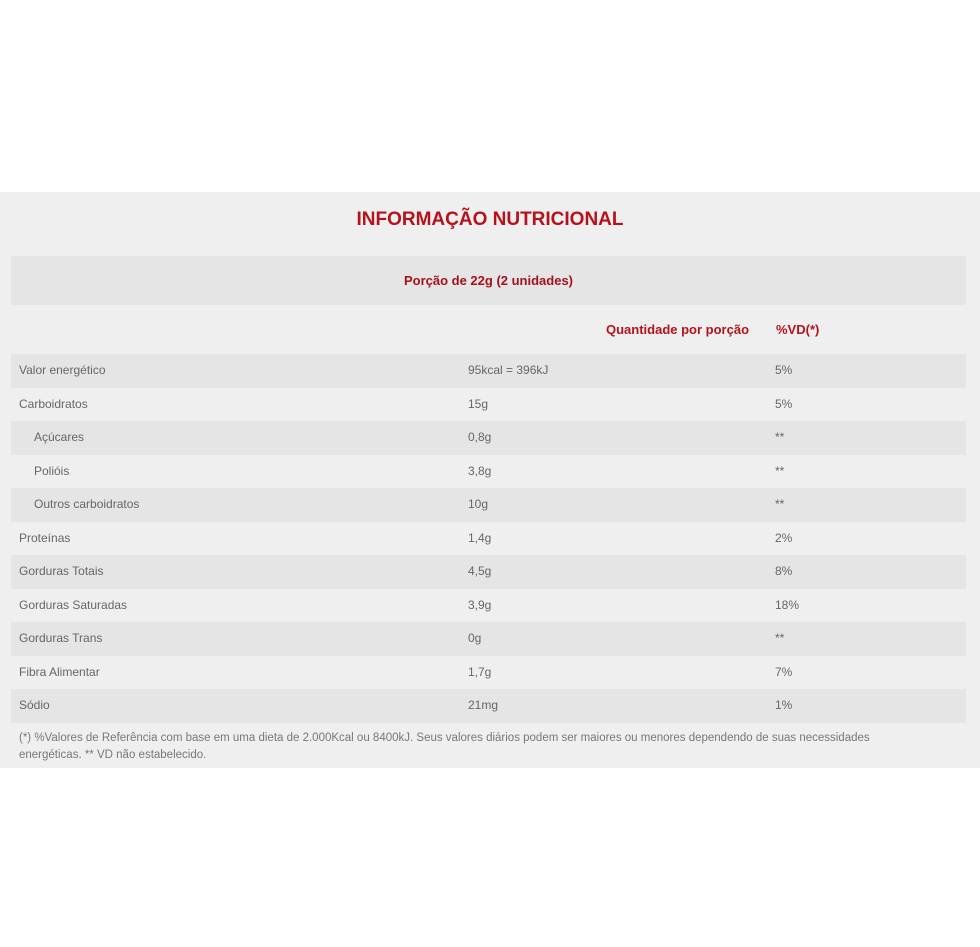 The image size is (980, 947). Describe the element at coordinates (490, 219) in the screenshot. I see `page-title: INFORMAÇÃO NUTRICIONAL` at that location.